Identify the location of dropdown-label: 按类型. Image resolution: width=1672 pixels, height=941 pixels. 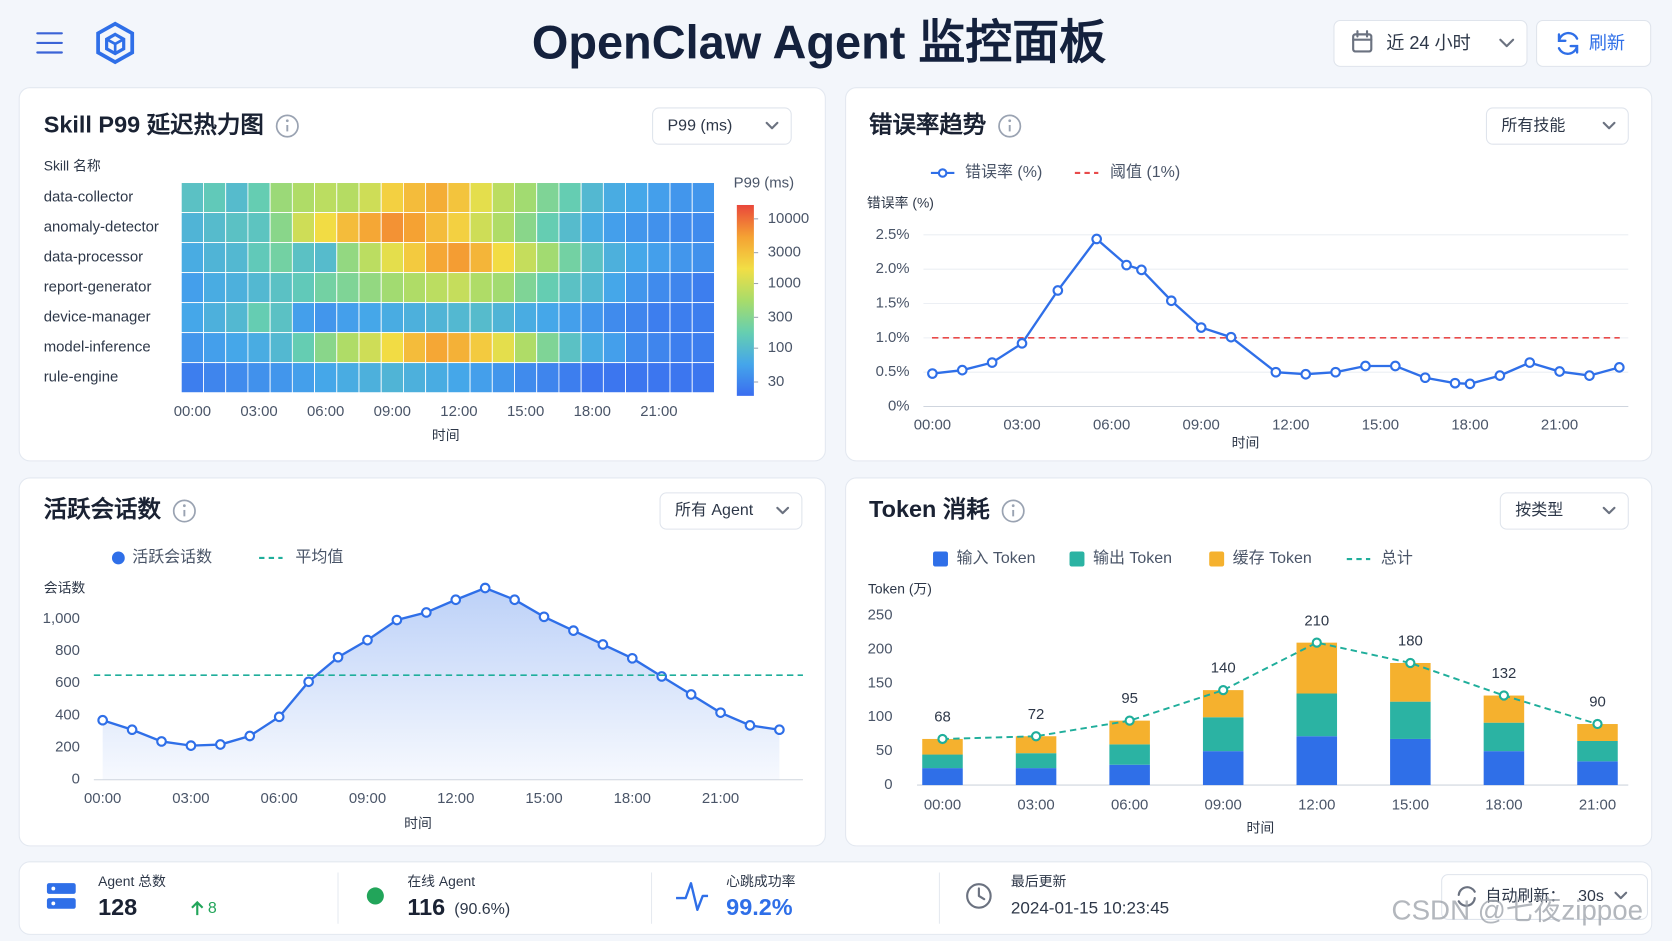
(1539, 510).